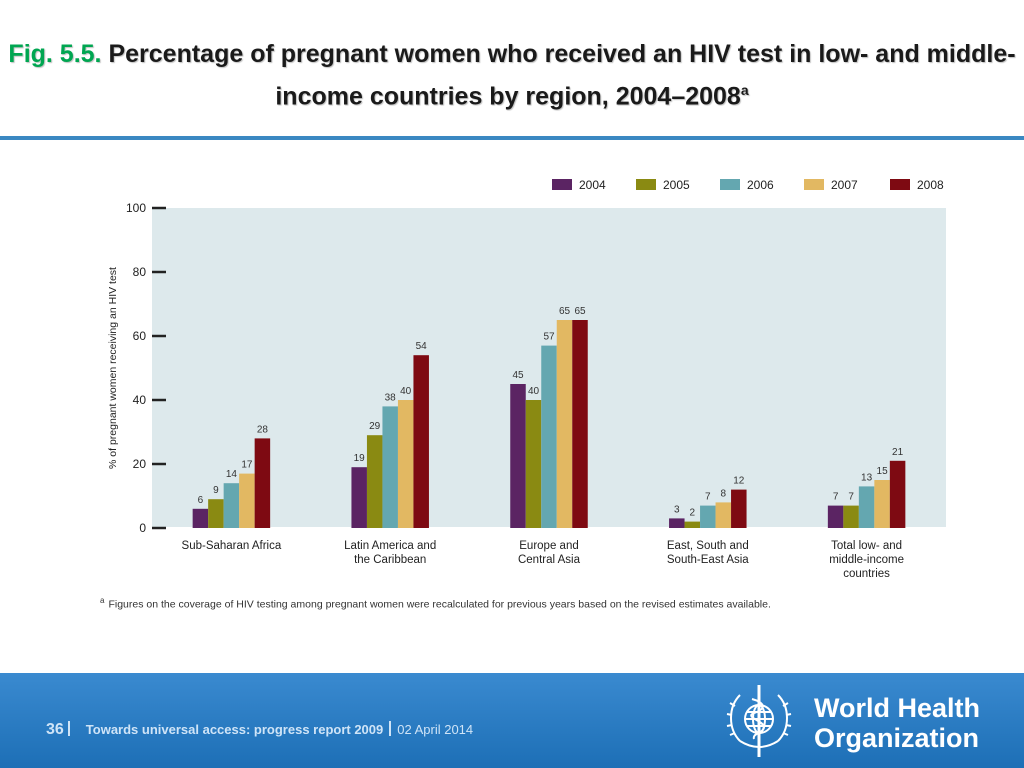 The image size is (1024, 768). I want to click on y-tick-label: 80, so click(140, 272).